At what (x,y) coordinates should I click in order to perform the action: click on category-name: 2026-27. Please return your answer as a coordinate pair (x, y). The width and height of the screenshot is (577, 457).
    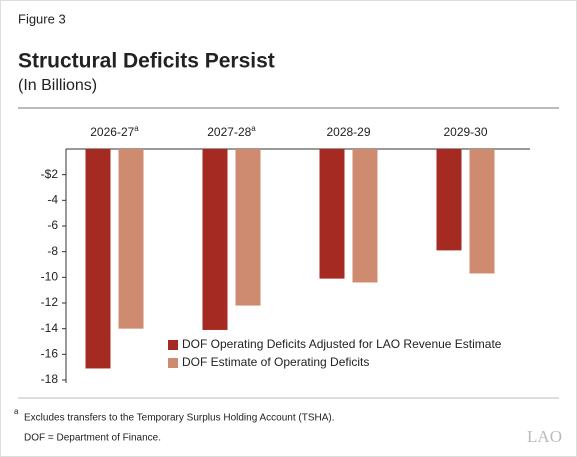
    Looking at the image, I should click on (112, 132).